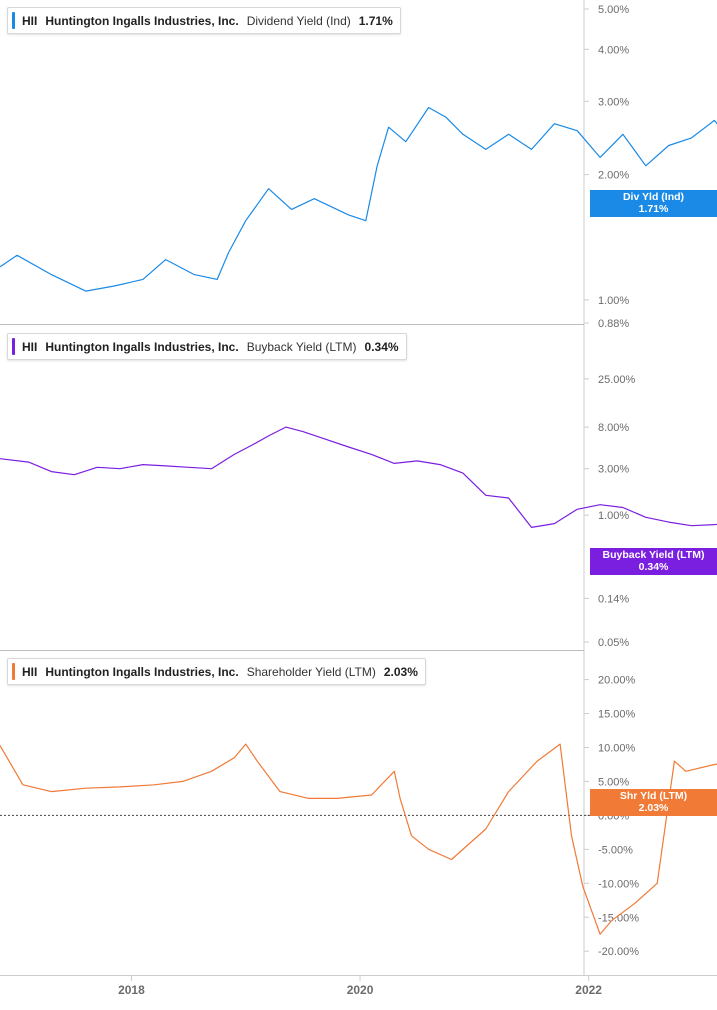 This screenshot has height=1010, width=717. Describe the element at coordinates (653, 554) in the screenshot. I see `value-tag-label: Buyback Yield (LTM)` at that location.